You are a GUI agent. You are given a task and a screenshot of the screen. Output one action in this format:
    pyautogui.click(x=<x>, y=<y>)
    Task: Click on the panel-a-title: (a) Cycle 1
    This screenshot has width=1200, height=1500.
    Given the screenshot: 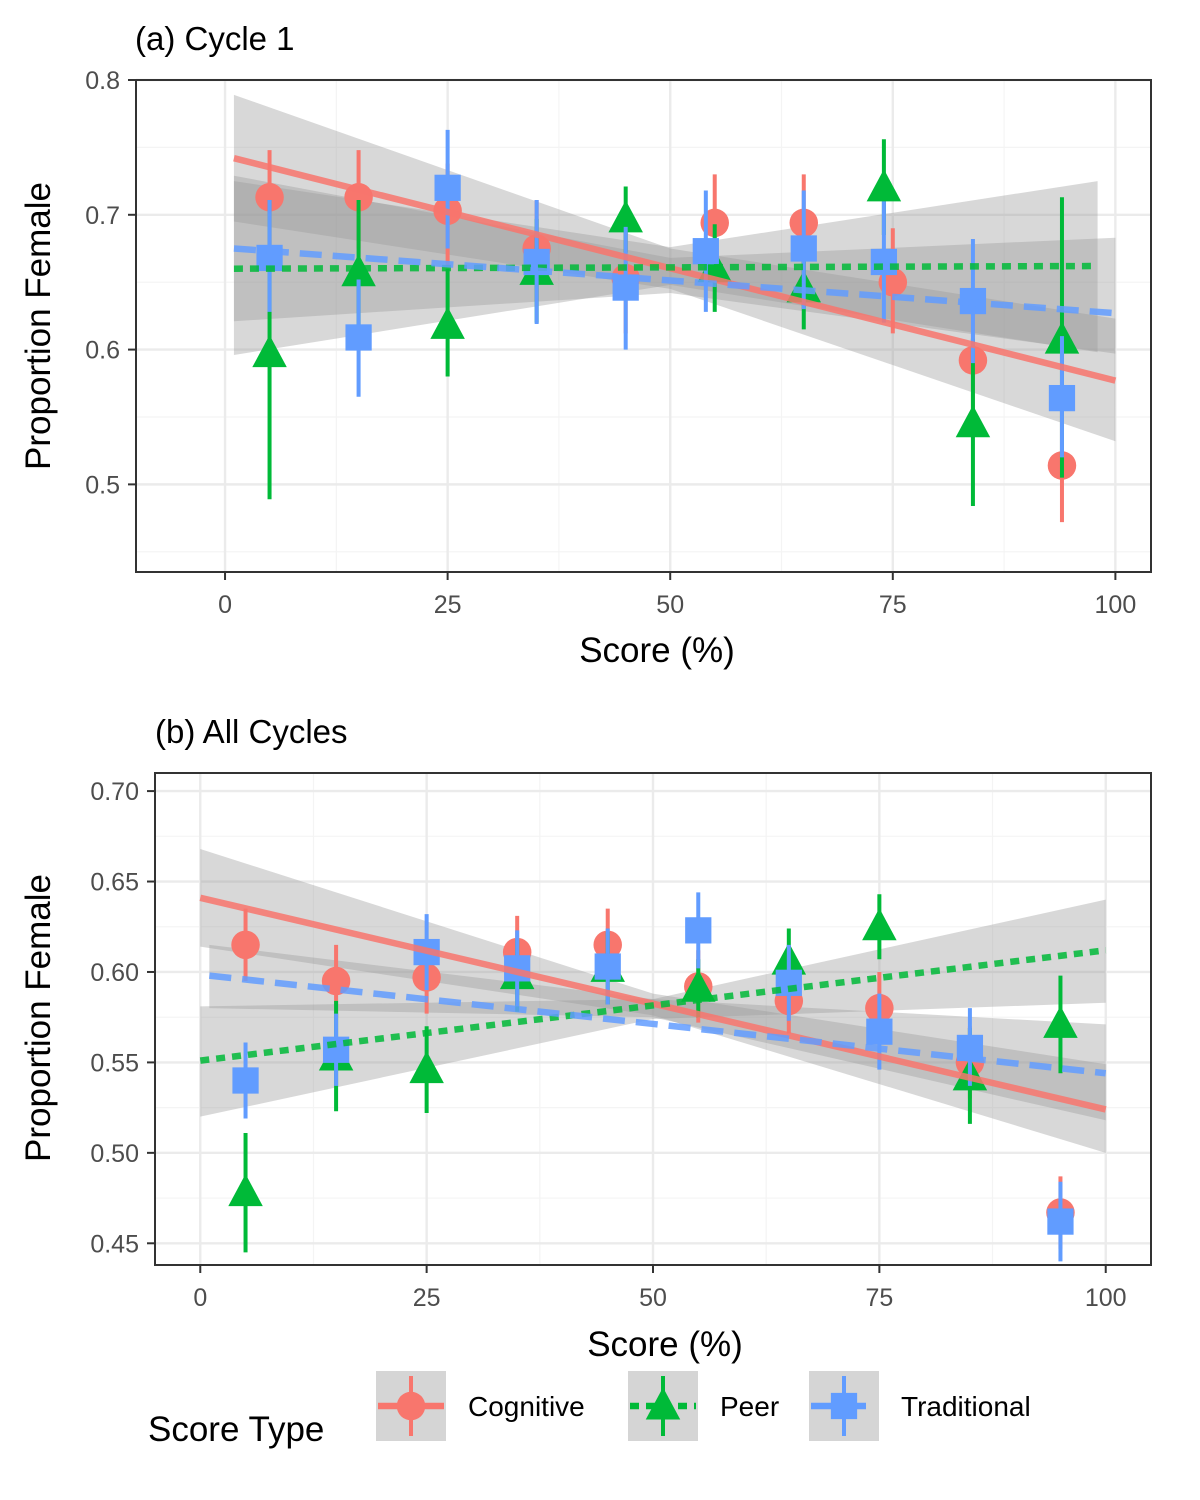 What is the action you would take?
    pyautogui.click(x=215, y=38)
    